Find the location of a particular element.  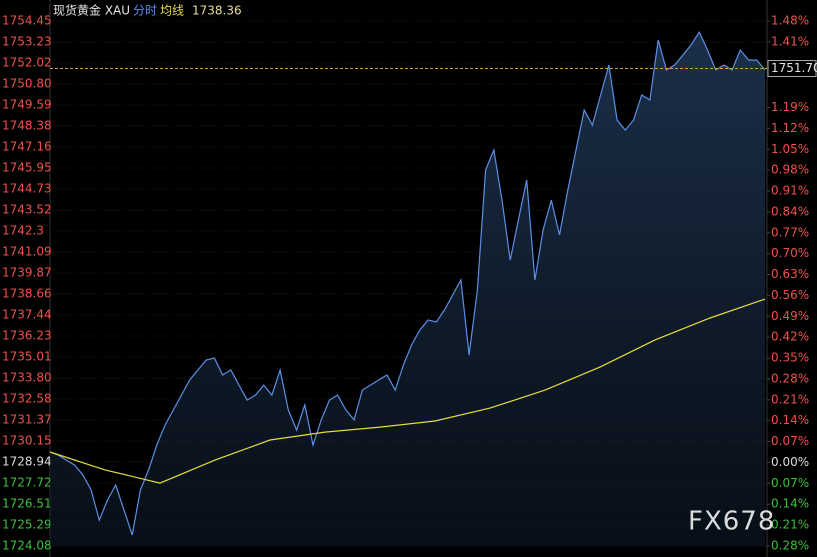

last-price-label: 1751.70 is located at coordinates (794, 68).